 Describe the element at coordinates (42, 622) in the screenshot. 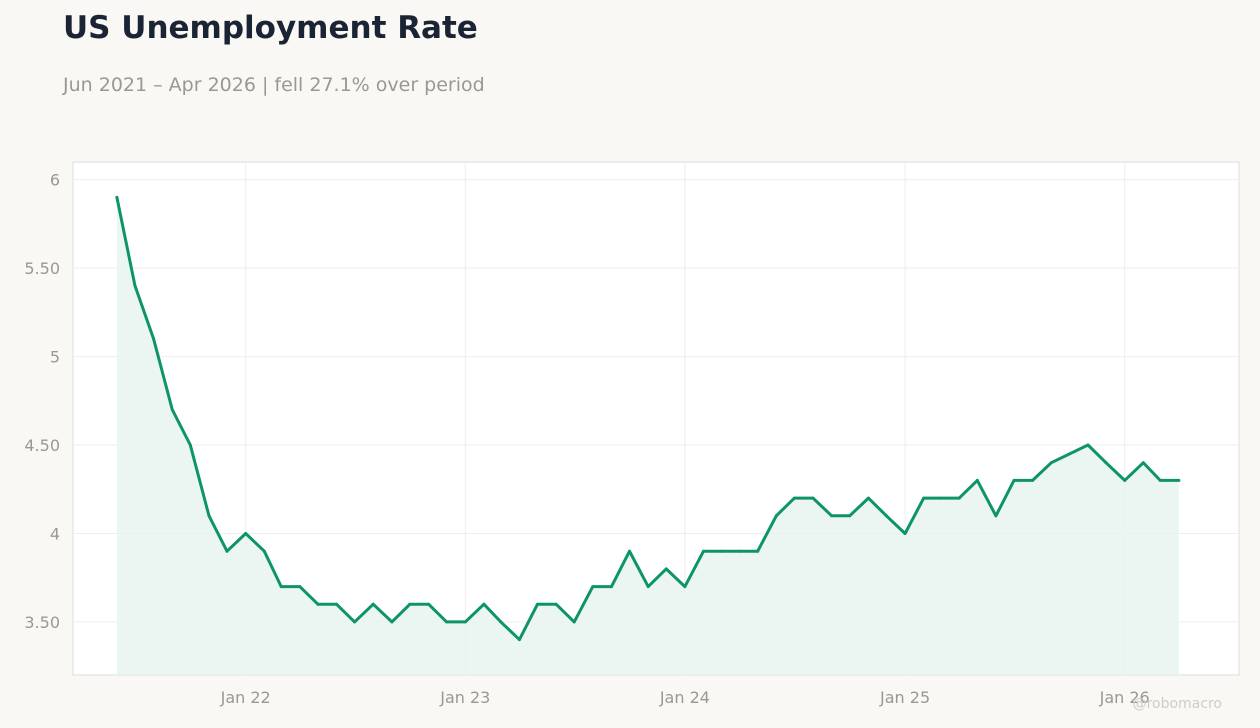

I see `y-tick-label: 3.50` at that location.